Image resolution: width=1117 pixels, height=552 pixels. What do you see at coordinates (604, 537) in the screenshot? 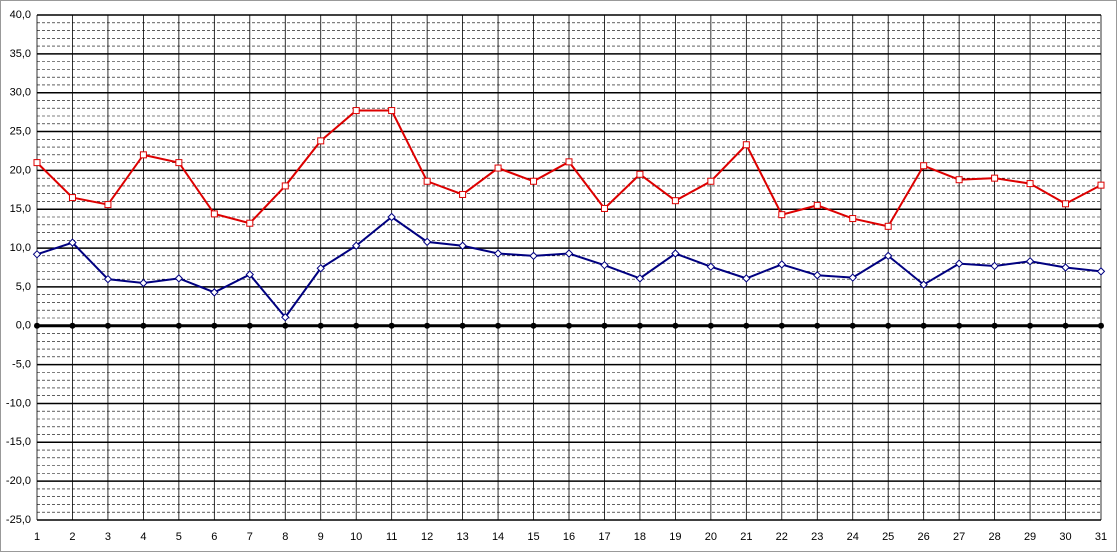
I see `x-tick-label: 17` at bounding box center [604, 537].